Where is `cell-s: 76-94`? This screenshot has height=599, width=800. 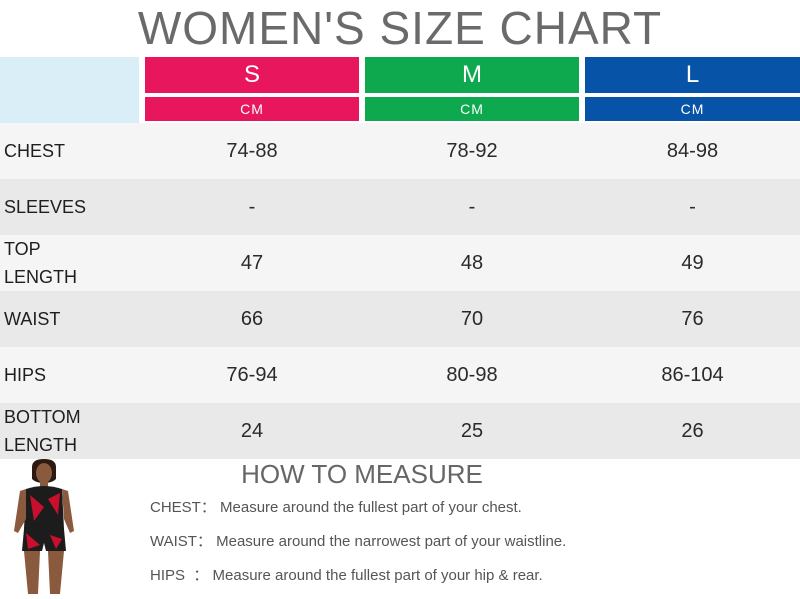 cell-s: 76-94 is located at coordinates (252, 374).